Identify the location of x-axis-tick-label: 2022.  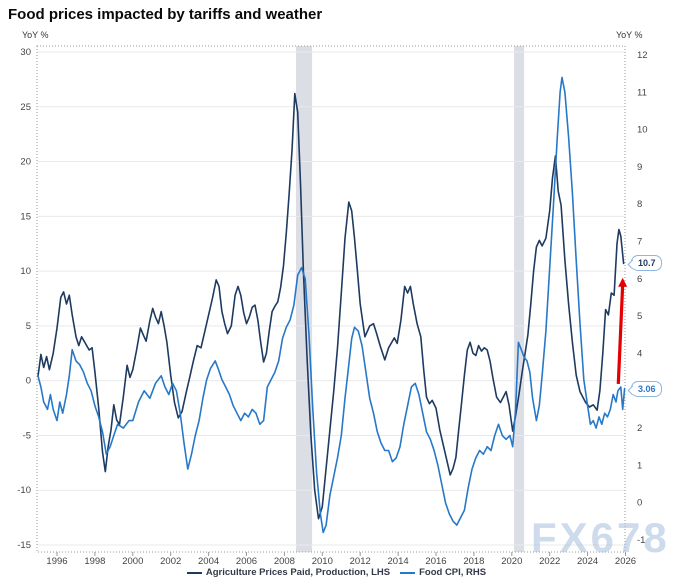
(549, 561).